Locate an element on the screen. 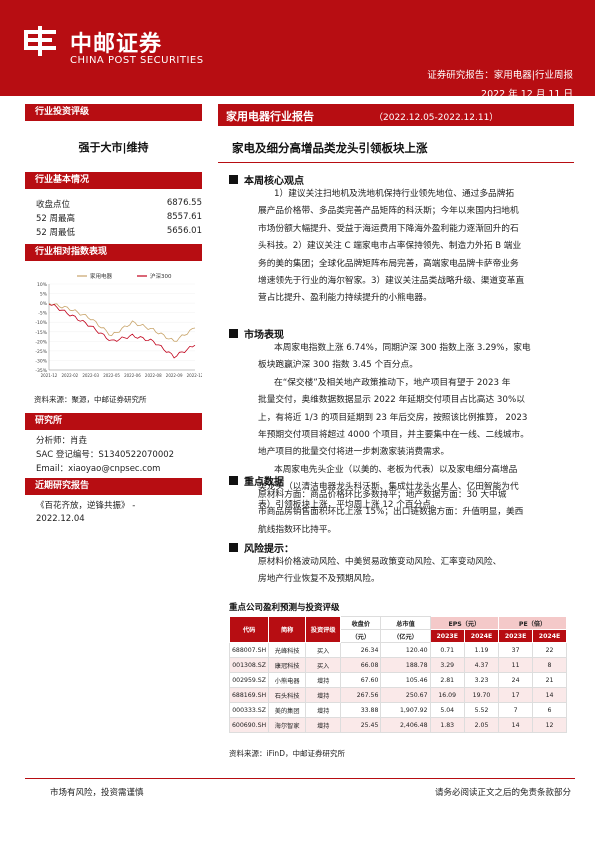 The width and height of the screenshot is (595, 842). text-line: 类龙头（以清洁电器龙头科沃斯、集成灶龙头火星人、亿田智能为代 is located at coordinates (388, 487).